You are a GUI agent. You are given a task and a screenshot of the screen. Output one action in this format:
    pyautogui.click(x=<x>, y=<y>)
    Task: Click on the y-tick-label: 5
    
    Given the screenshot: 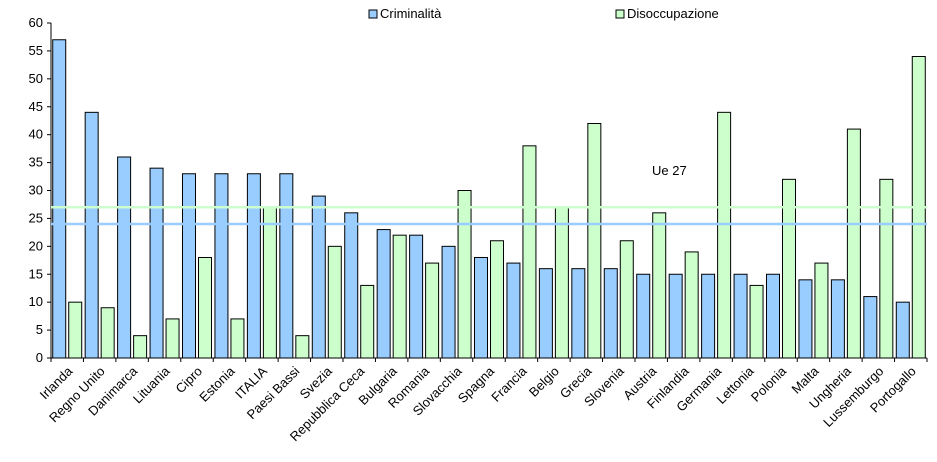 What is the action you would take?
    pyautogui.click(x=39, y=329)
    